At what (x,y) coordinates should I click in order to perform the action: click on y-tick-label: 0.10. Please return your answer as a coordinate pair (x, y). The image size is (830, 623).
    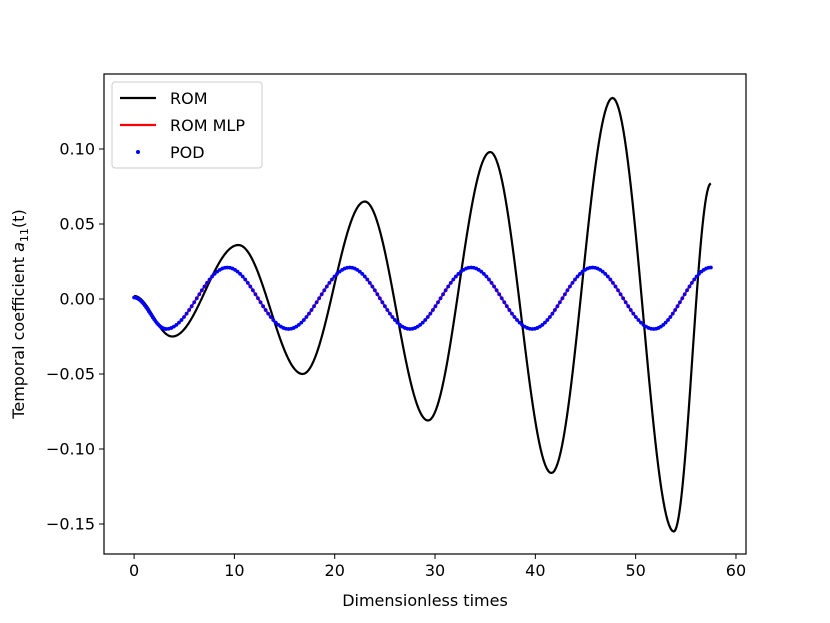
    Looking at the image, I should click on (77, 149).